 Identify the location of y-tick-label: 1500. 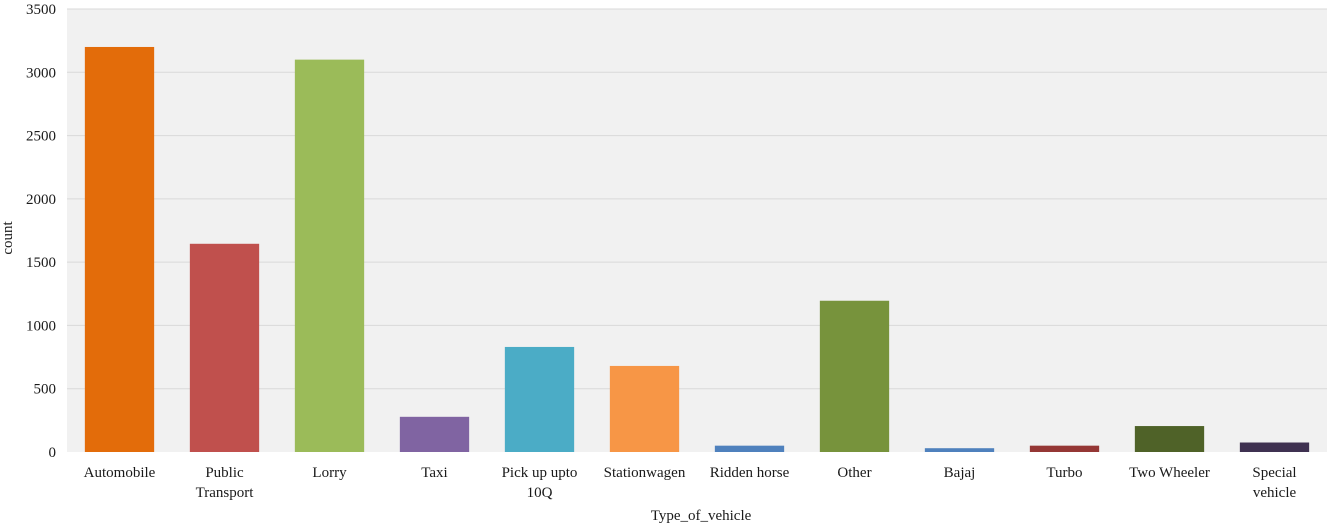
(41, 263).